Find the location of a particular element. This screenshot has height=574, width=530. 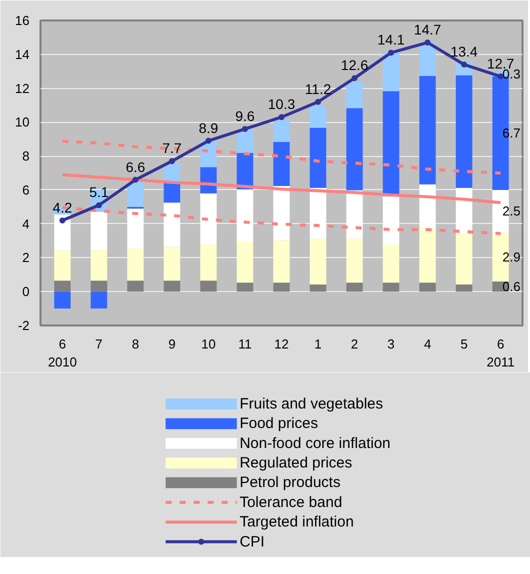

legend-label: Fruits and vegetables is located at coordinates (311, 403).